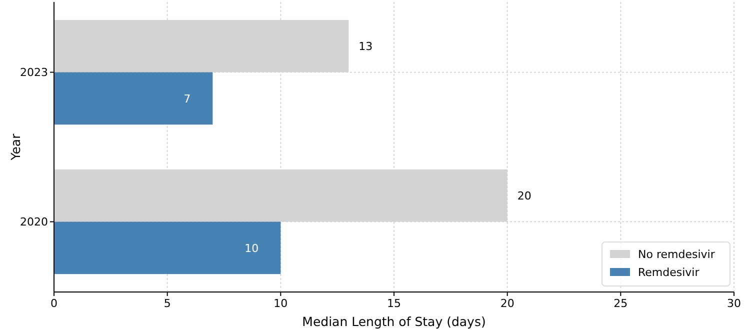  What do you see at coordinates (167, 303) in the screenshot?
I see `x-tick-label: 5` at bounding box center [167, 303].